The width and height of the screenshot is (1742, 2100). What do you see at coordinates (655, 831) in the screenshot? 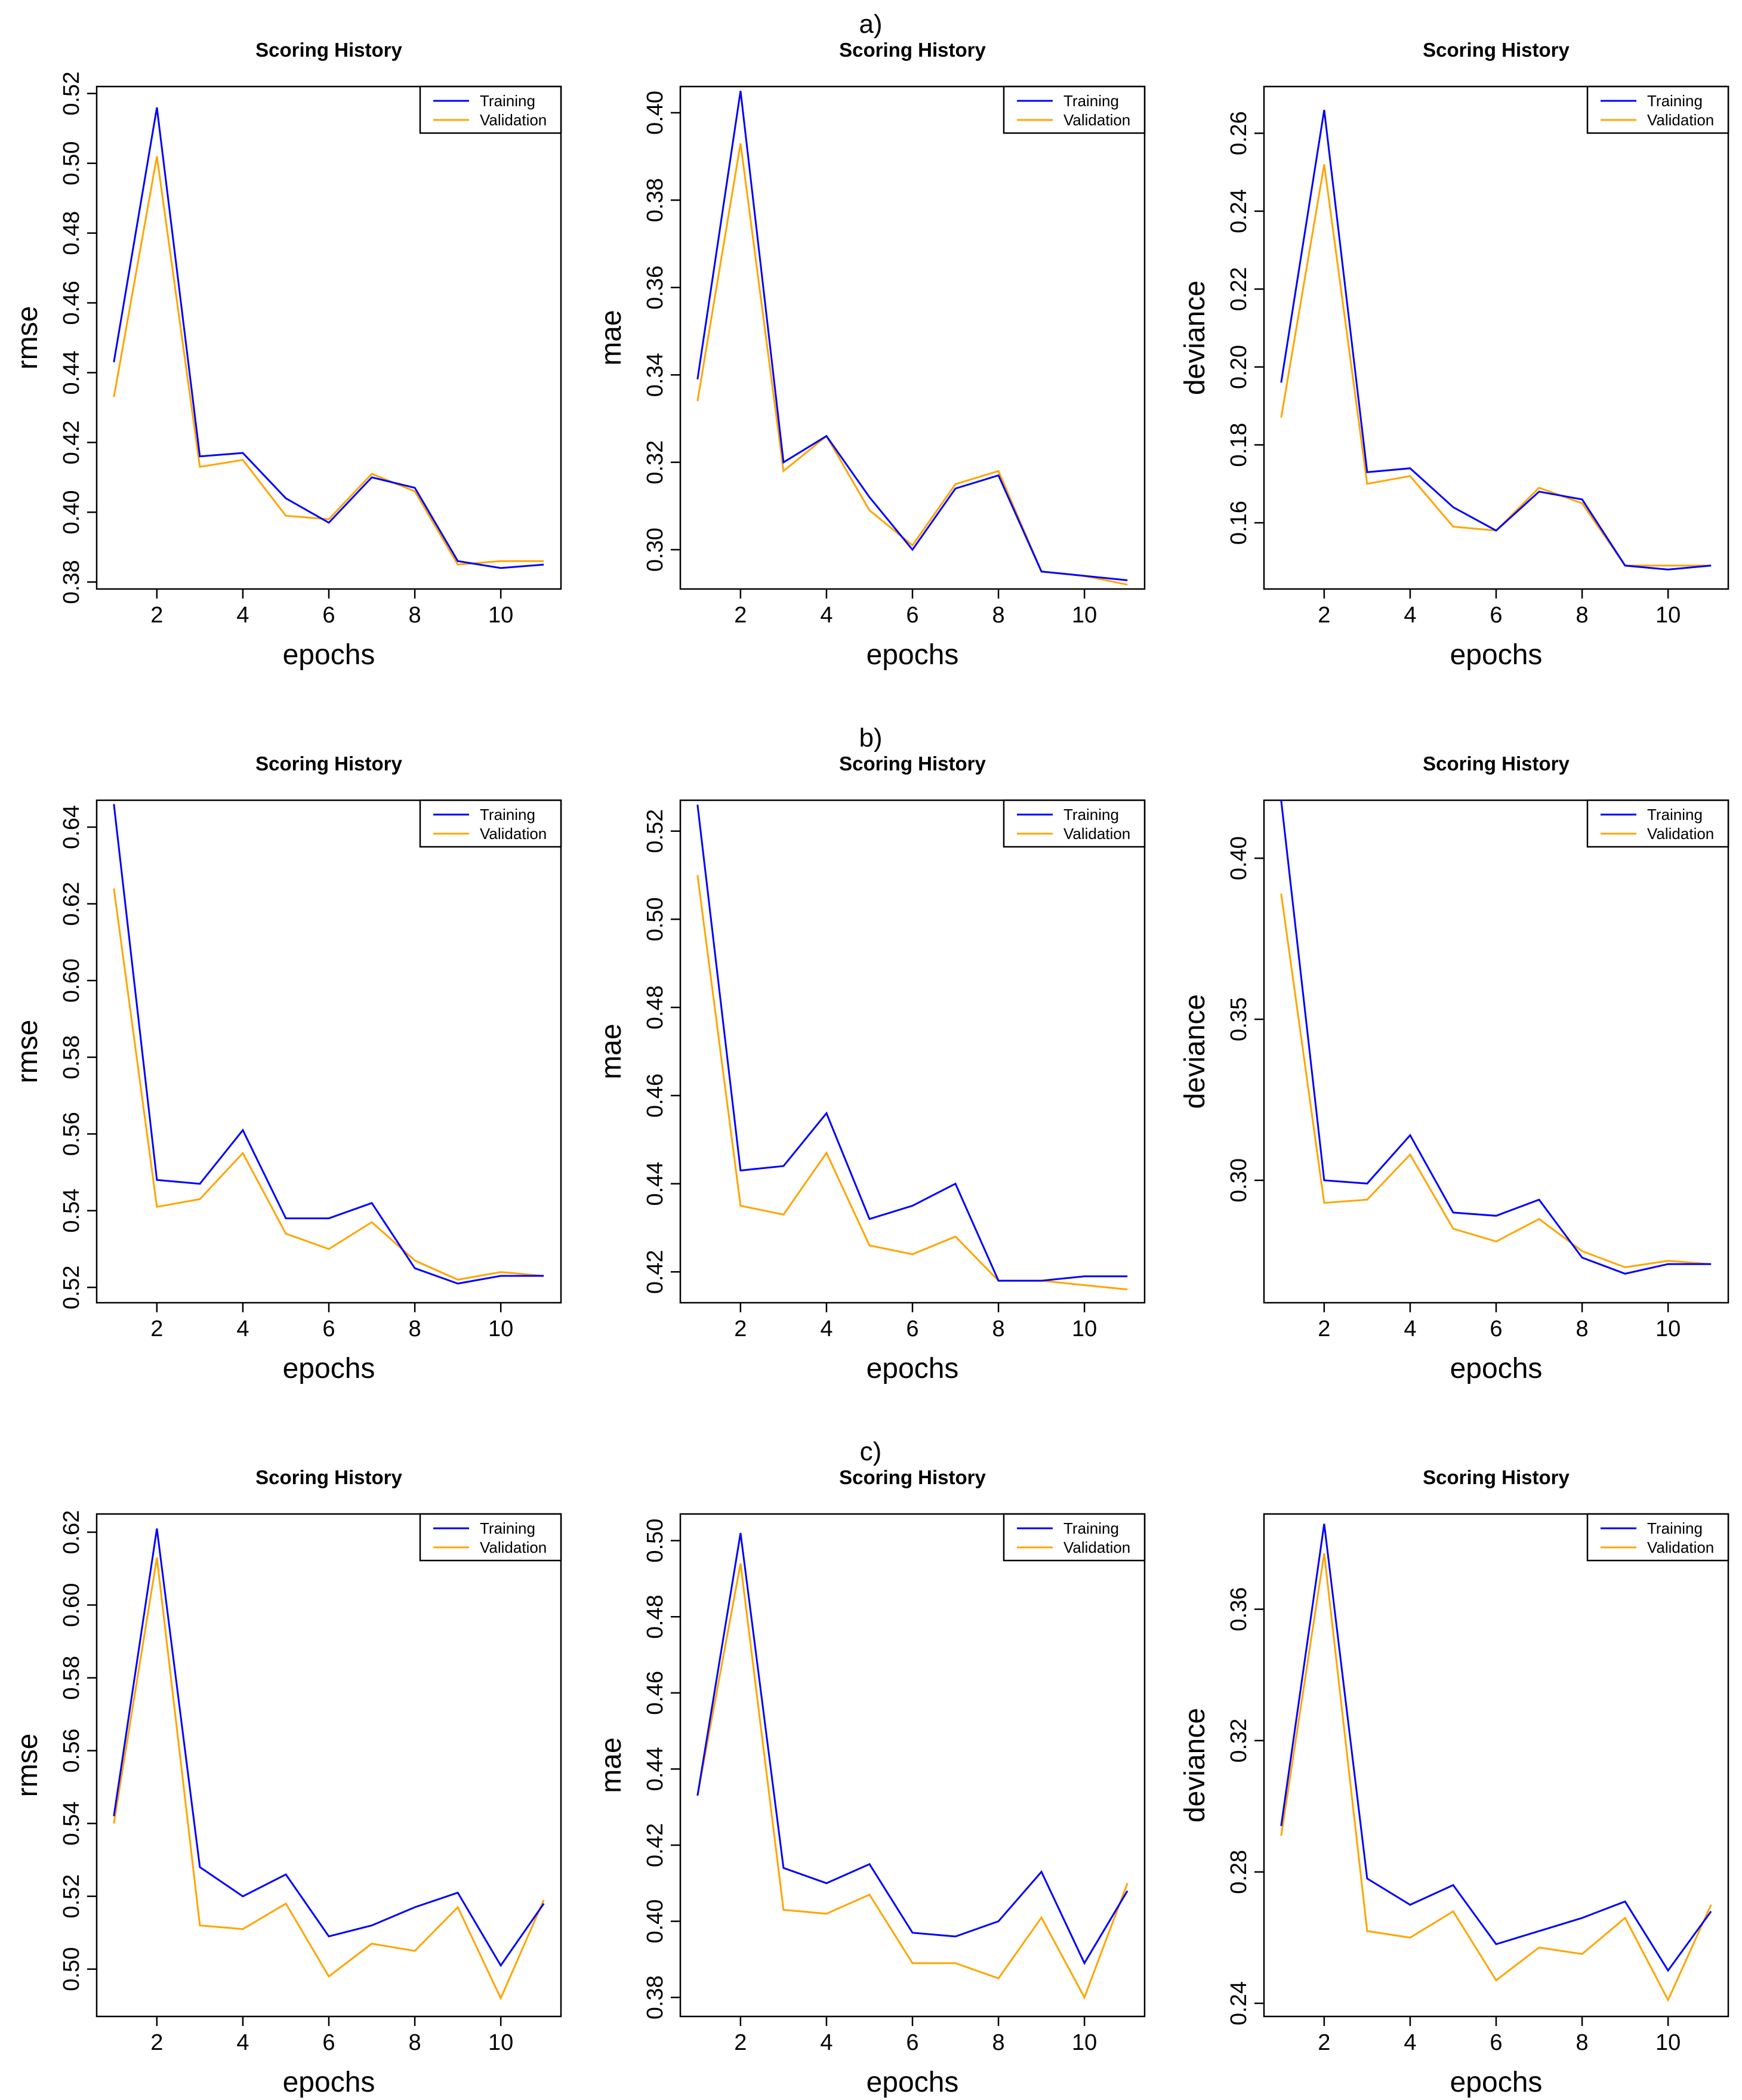
I see `y-tick-label: 0.52` at bounding box center [655, 831].